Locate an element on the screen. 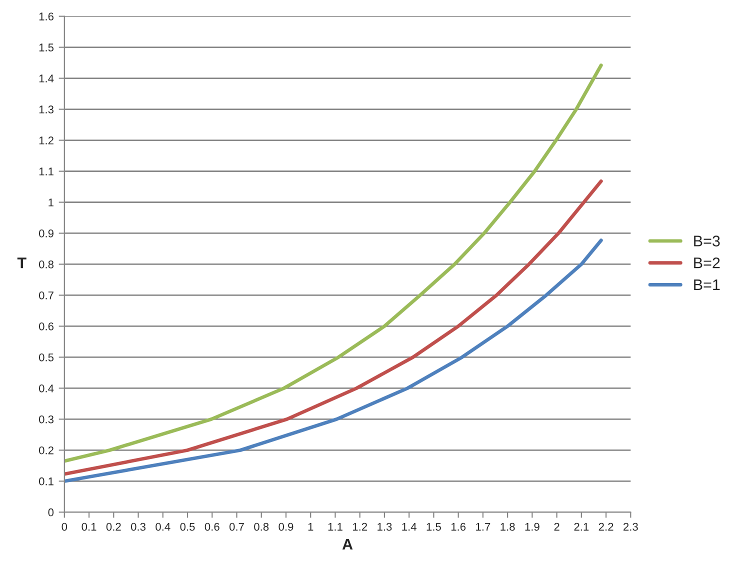 This screenshot has height=582, width=749. y-tick-label: 1.4 is located at coordinates (46, 78).